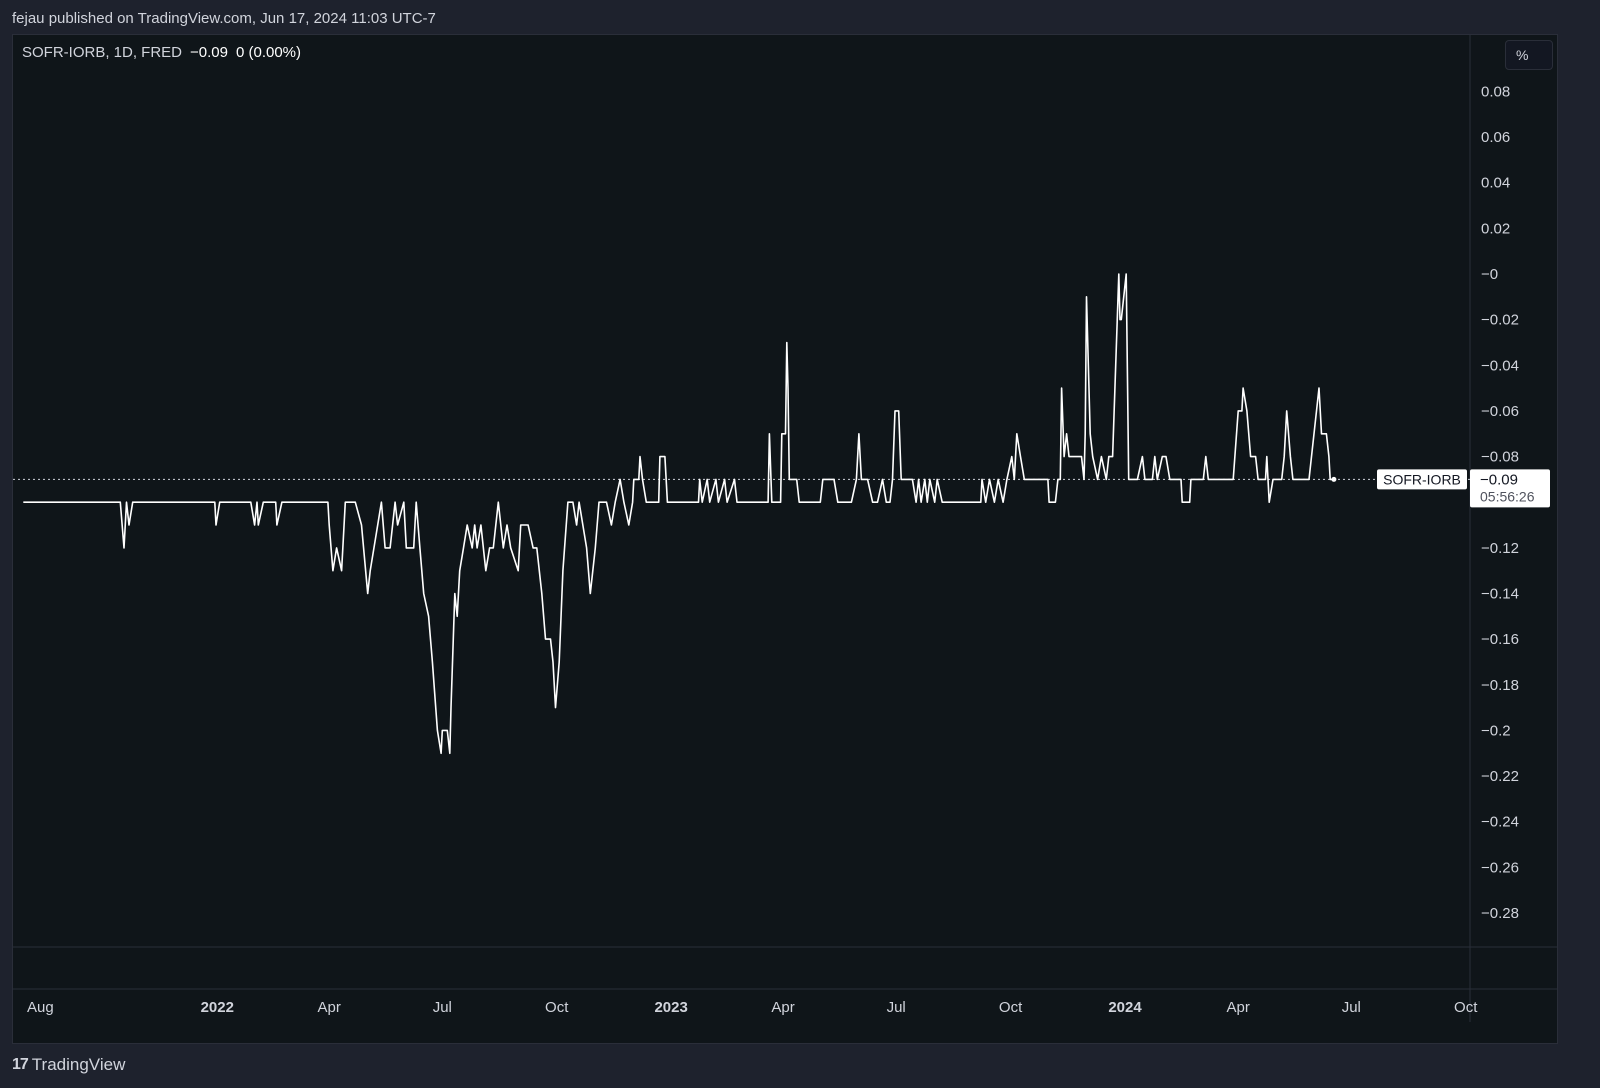 This screenshot has width=1600, height=1088. I want to click on y-tick-label: 0.06, so click(1495, 137).